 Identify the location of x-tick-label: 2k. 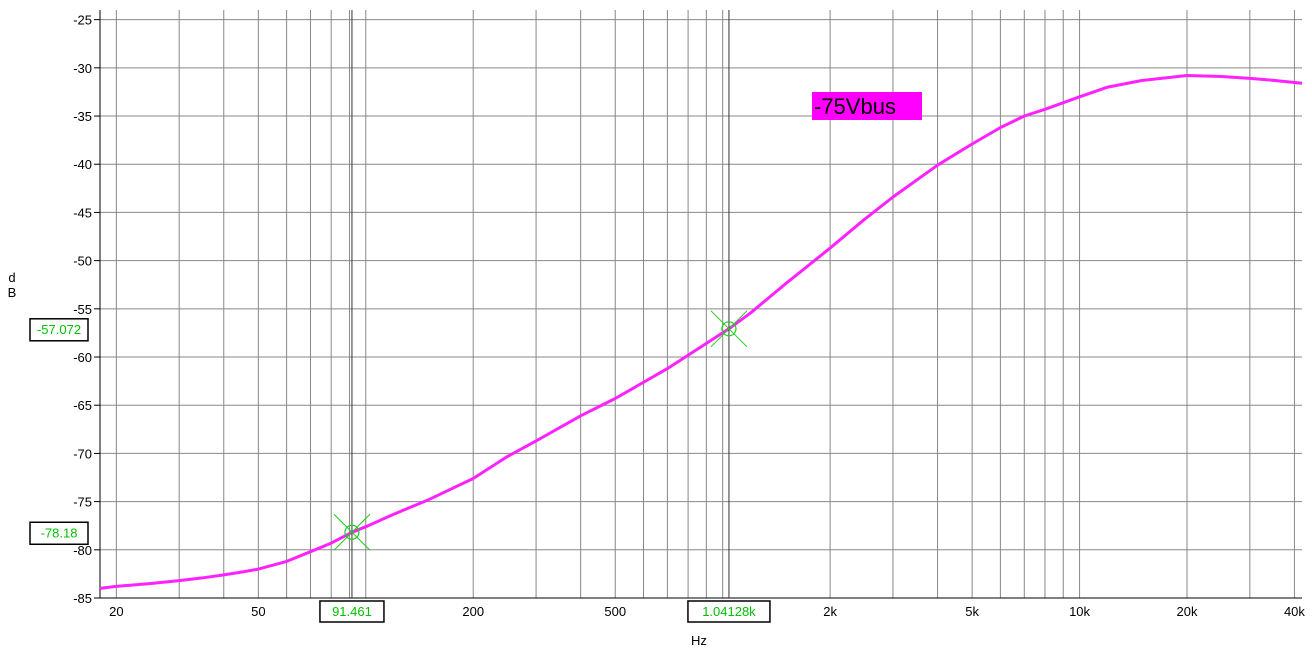
(830, 611).